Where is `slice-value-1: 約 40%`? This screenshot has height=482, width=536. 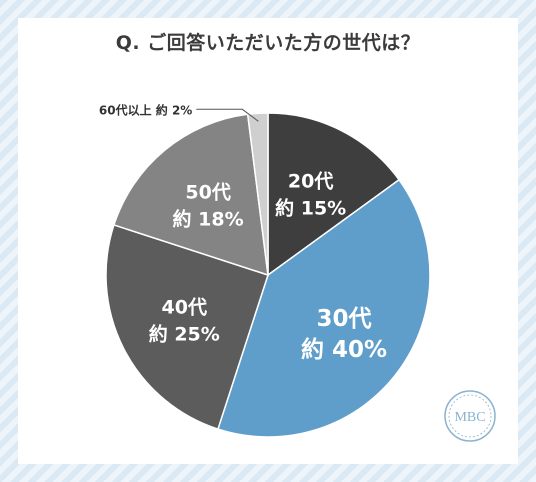
slice-value-1: 約 40% is located at coordinates (344, 349).